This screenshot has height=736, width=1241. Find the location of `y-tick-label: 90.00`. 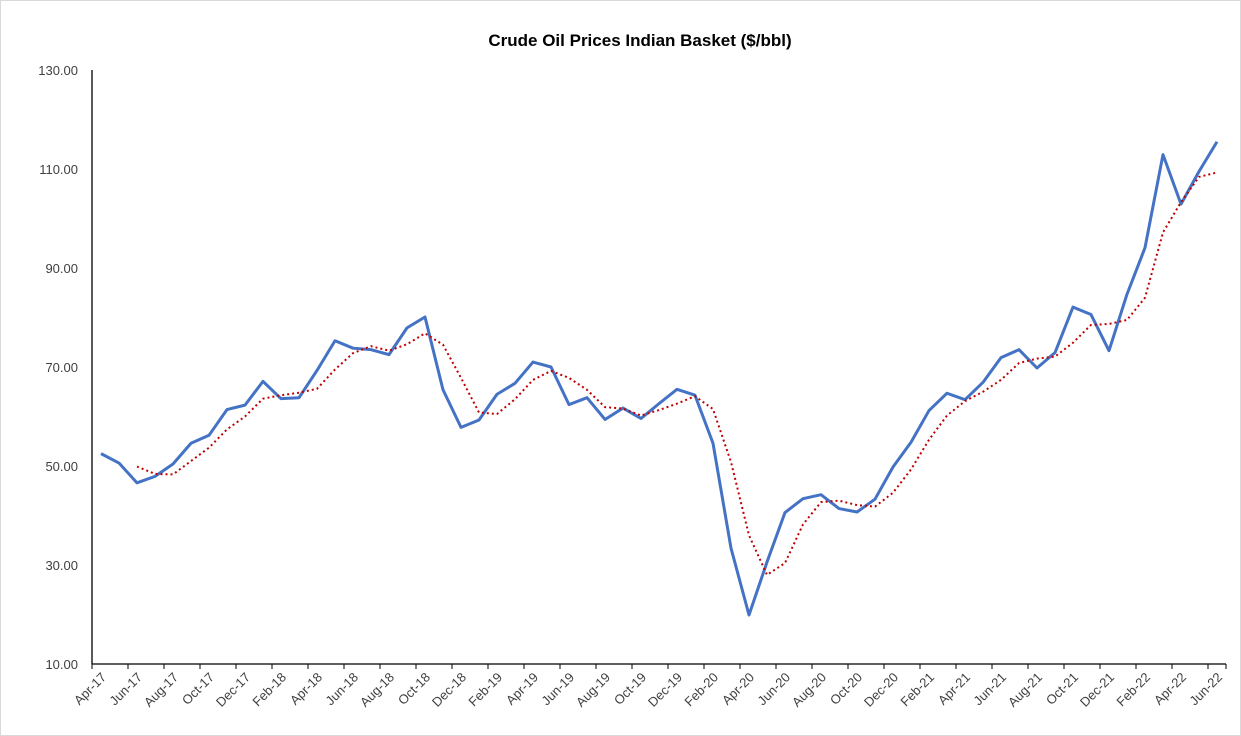

y-tick-label: 90.00 is located at coordinates (61, 268).